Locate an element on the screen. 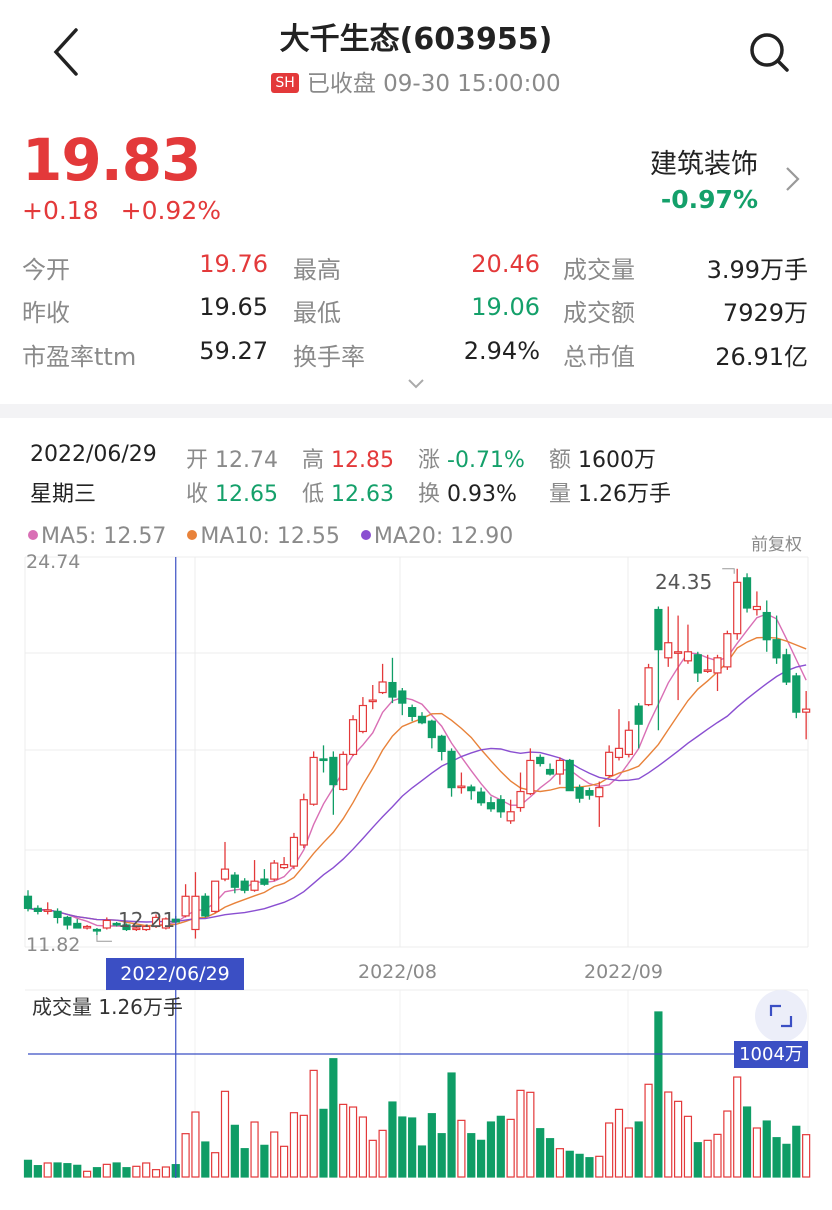  amount-value: 1600万 is located at coordinates (617, 460).